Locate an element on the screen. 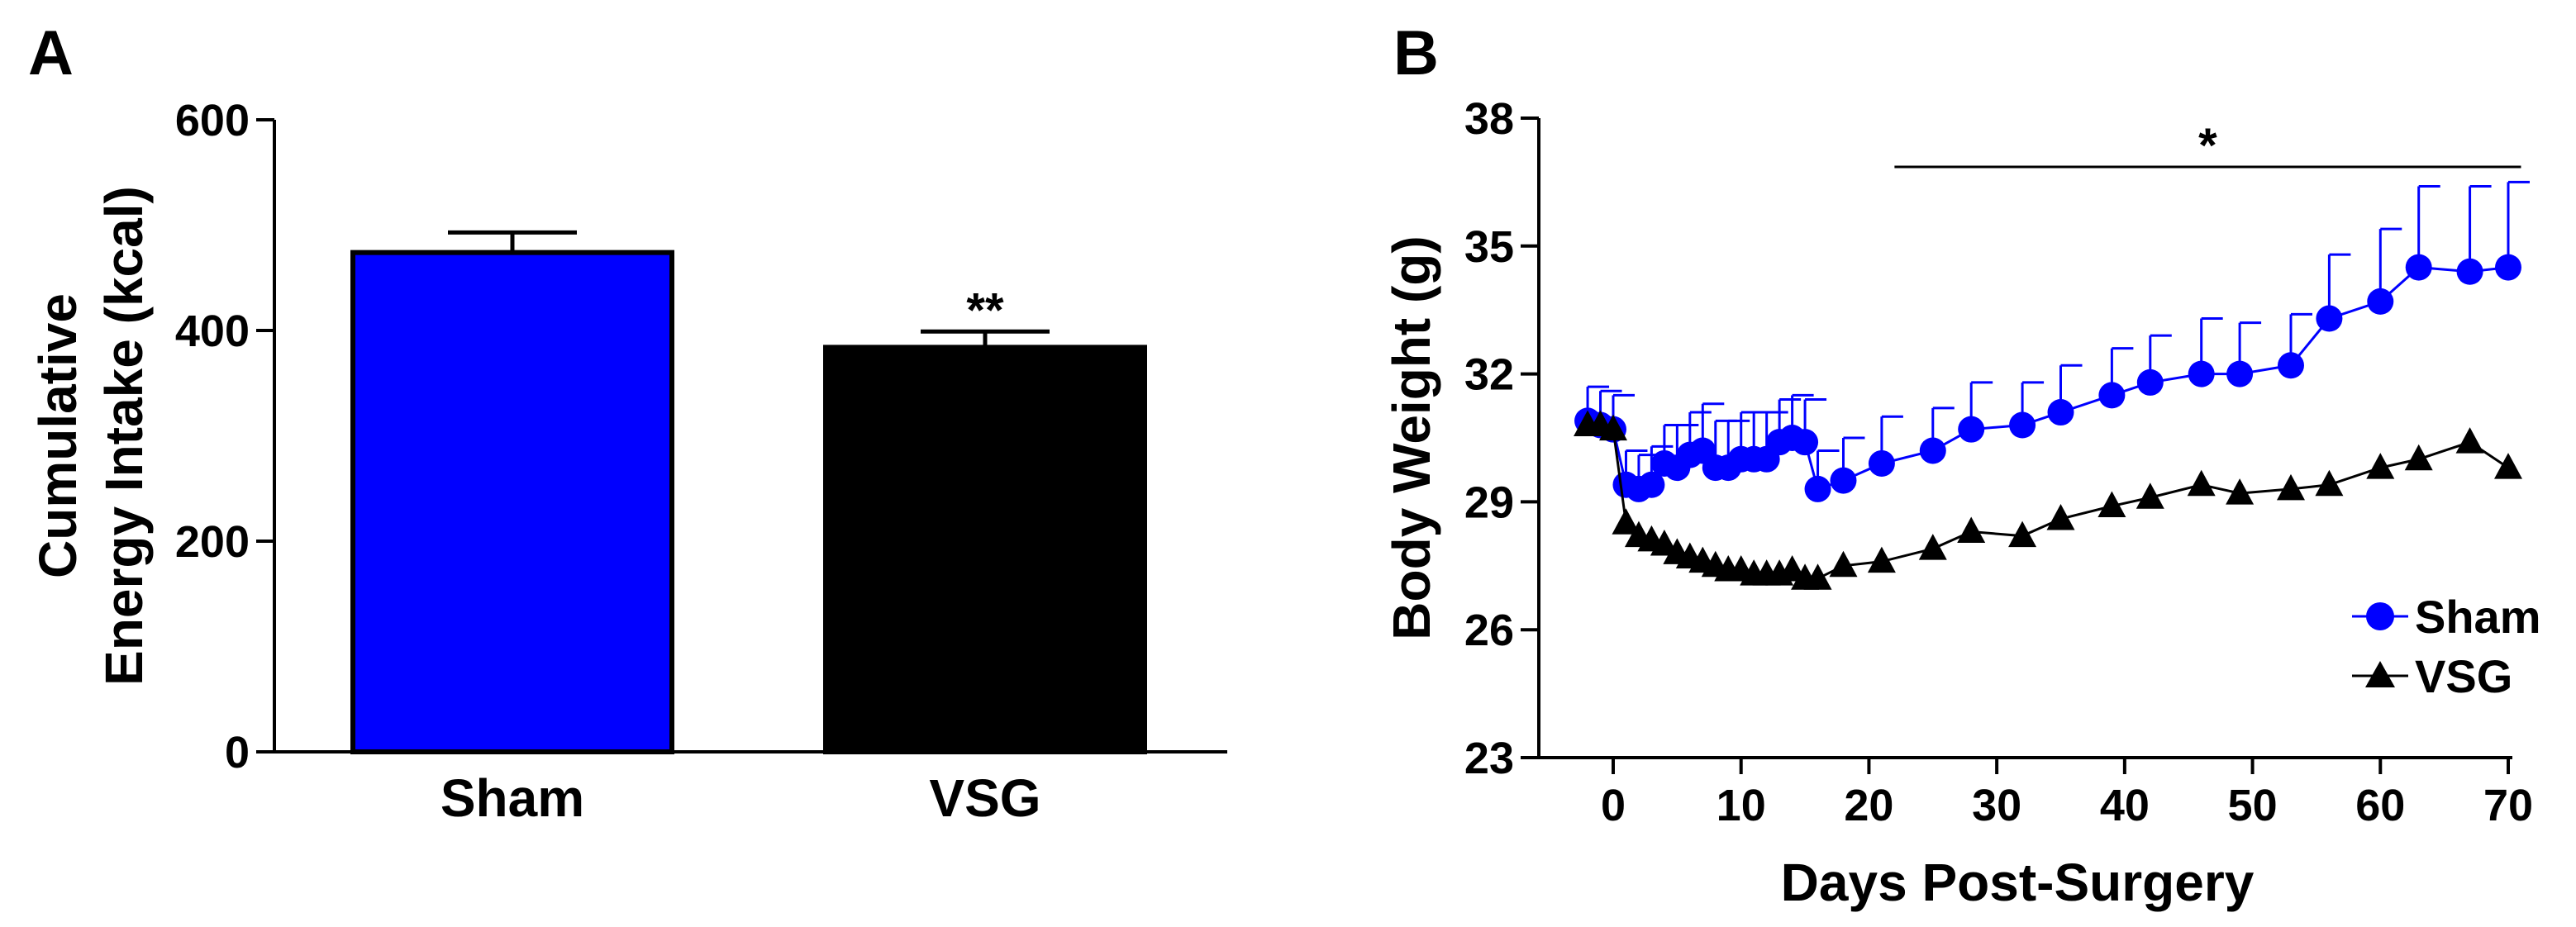 The image size is (2576, 927). panel-a-y-axis: 0 200 400 600 is located at coordinates (226, 436).